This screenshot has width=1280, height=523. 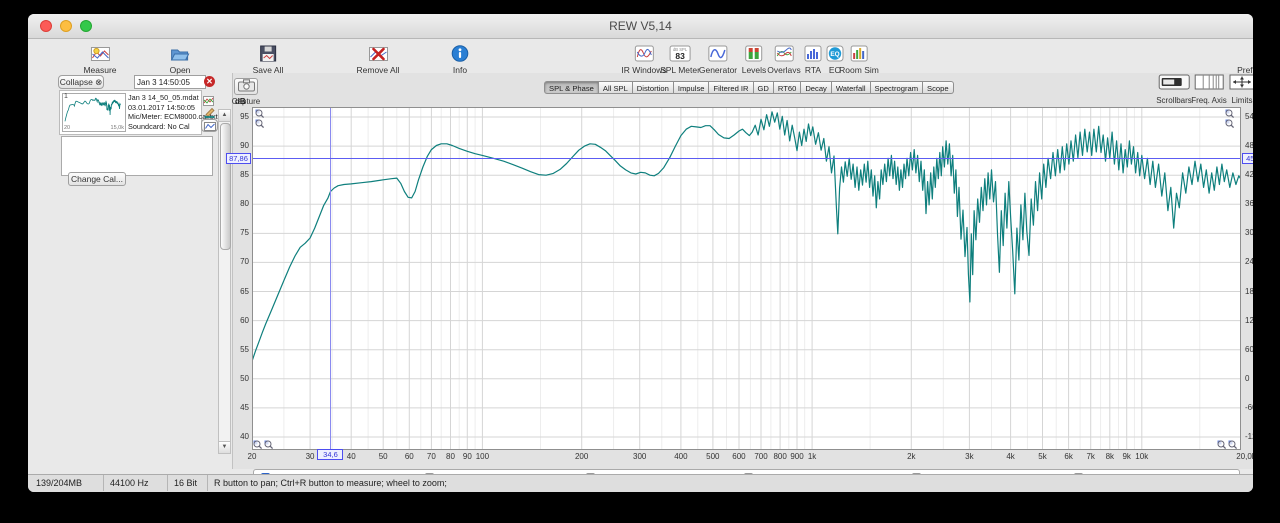 I want to click on toolbar-button-open: Open, so click(x=180, y=60).